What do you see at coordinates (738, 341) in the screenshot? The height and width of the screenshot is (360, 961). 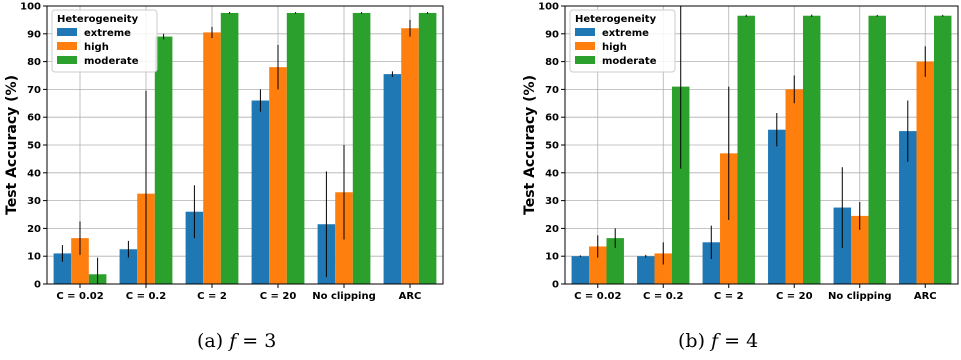 I see `caption-b-rest: = 4` at bounding box center [738, 341].